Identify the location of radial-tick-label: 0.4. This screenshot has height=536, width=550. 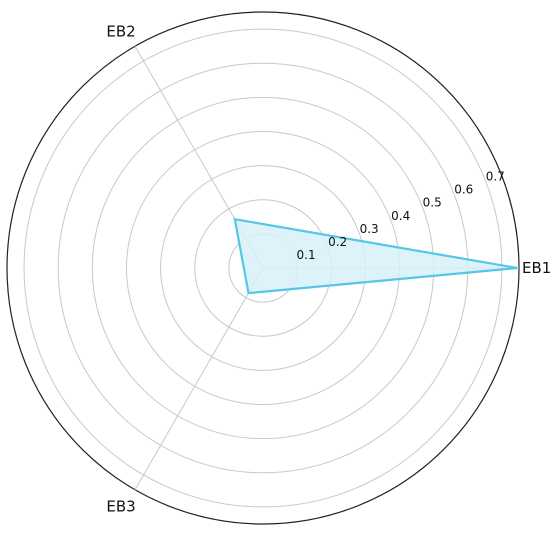
(400, 216).